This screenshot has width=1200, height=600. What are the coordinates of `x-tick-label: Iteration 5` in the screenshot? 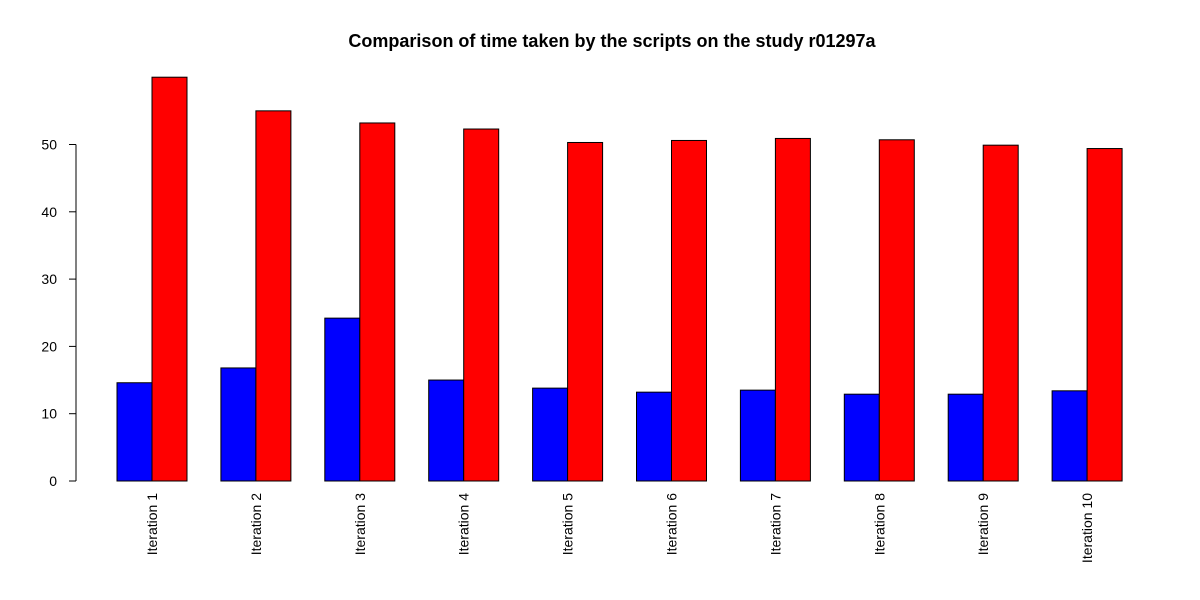 It's located at (568, 524).